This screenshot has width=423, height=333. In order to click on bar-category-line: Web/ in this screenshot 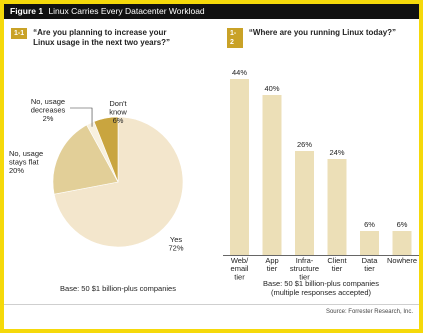, I will do `click(240, 260)`.